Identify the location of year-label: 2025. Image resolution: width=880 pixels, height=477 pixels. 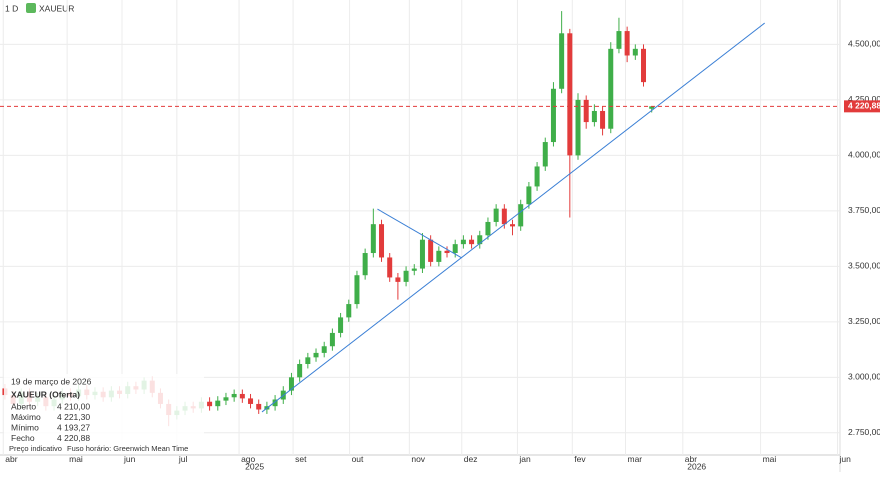
(254, 466).